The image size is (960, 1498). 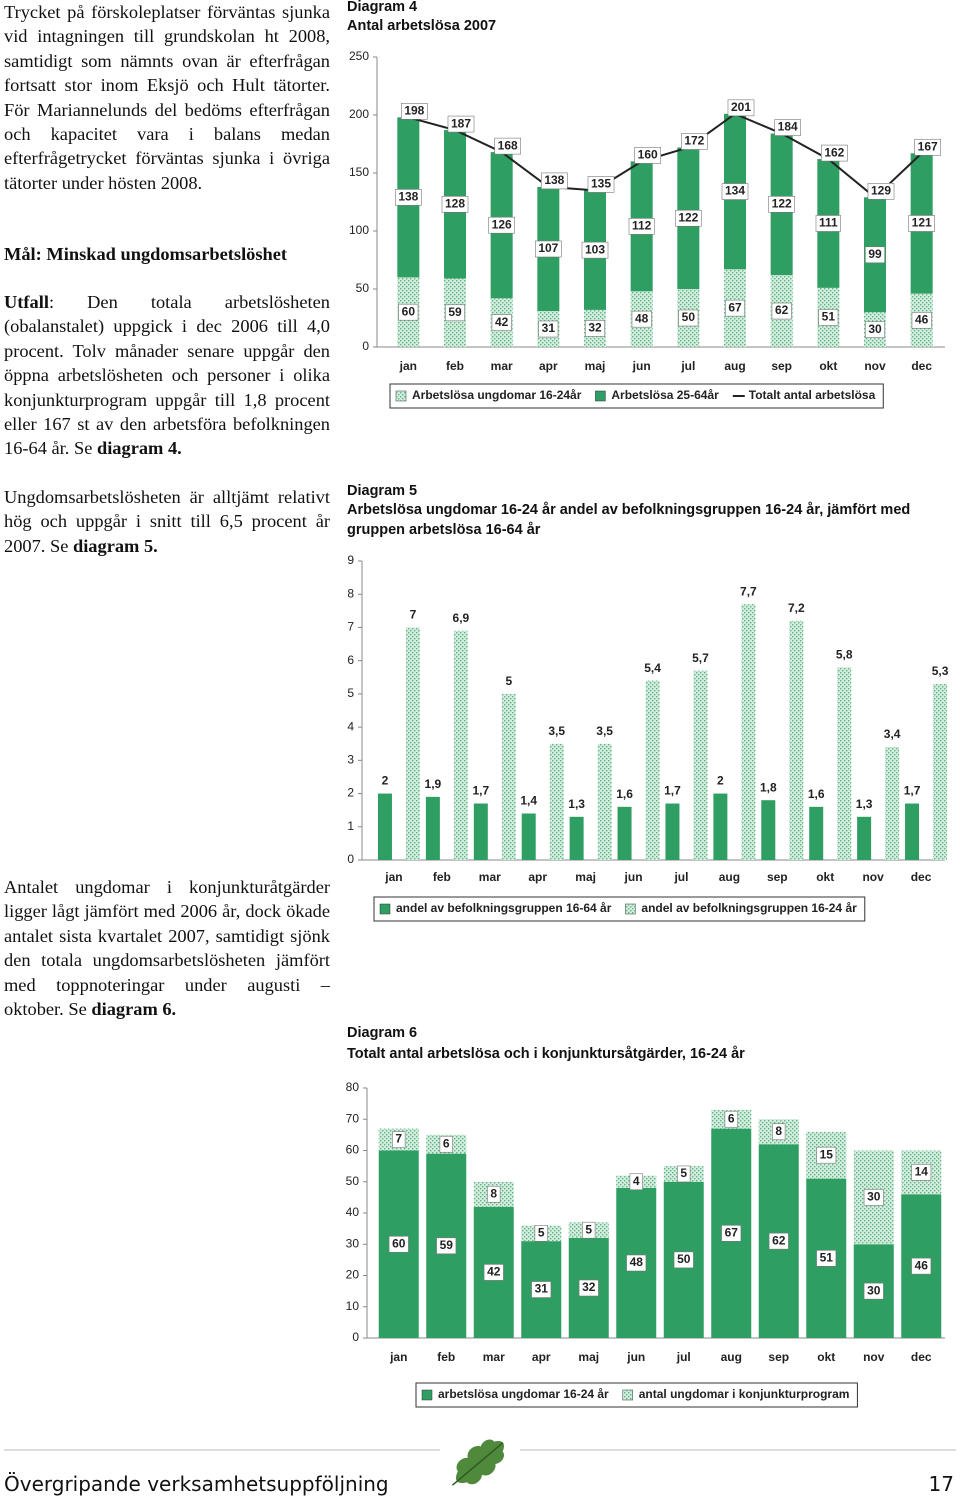 What do you see at coordinates (350, 760) in the screenshot?
I see `y-tick-label: 3` at bounding box center [350, 760].